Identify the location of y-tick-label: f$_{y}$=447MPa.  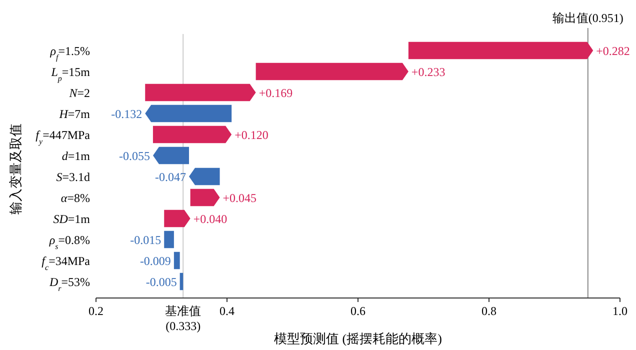
(63, 137).